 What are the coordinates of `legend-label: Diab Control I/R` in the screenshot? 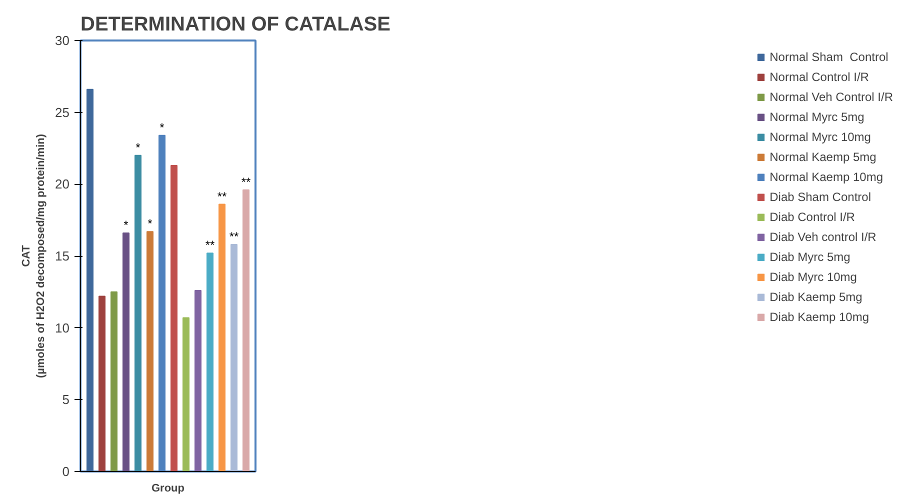 It's located at (812, 217).